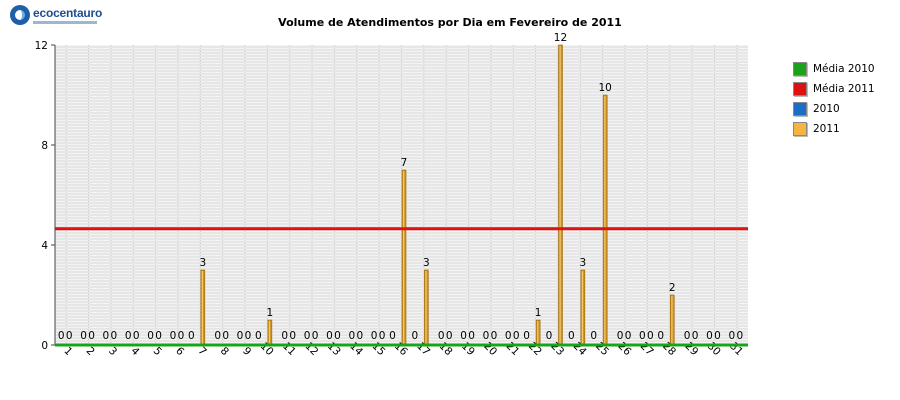 This screenshot has height=400, width=900. Describe the element at coordinates (605, 88) in the screenshot. I see `data-label-2011: 10` at that location.